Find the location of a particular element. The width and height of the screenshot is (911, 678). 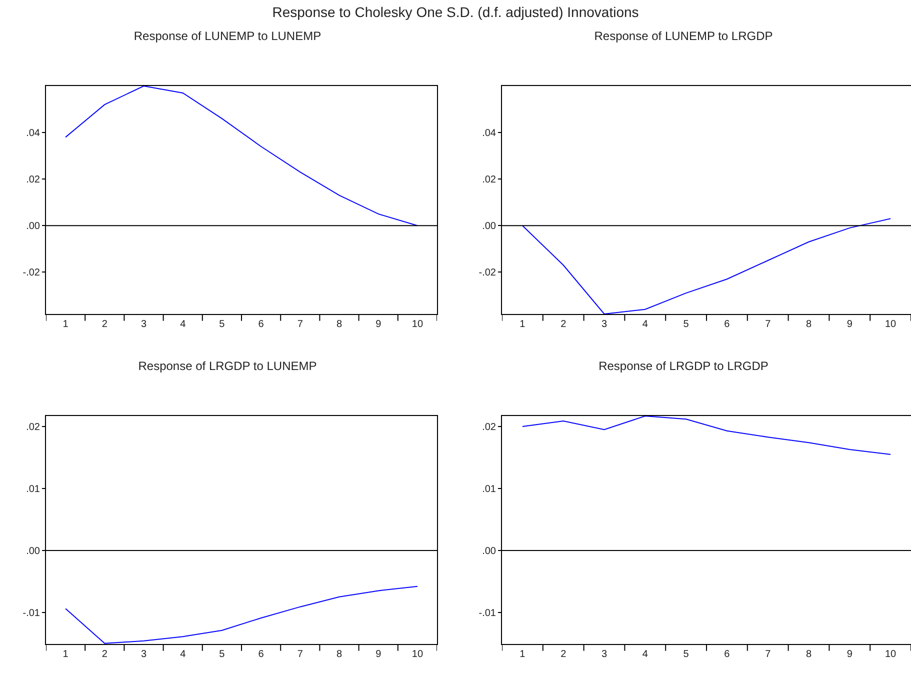

text: Response to Cholesky One S.D. (d.f. adjusted) Innovations is located at coordinates (455, 12).